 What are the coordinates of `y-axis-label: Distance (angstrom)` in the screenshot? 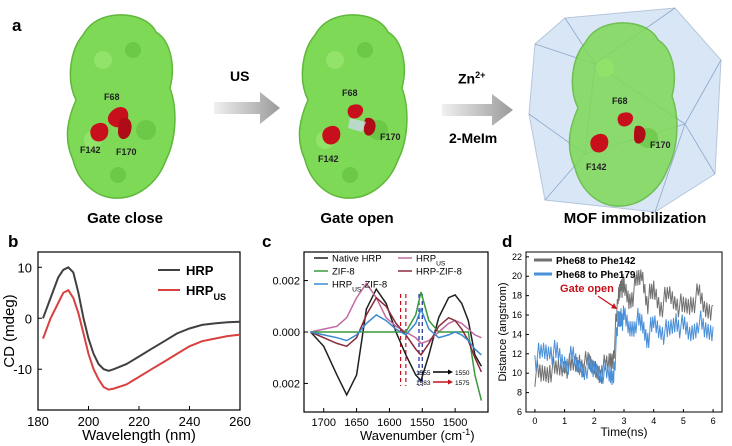 It's located at (503, 331).